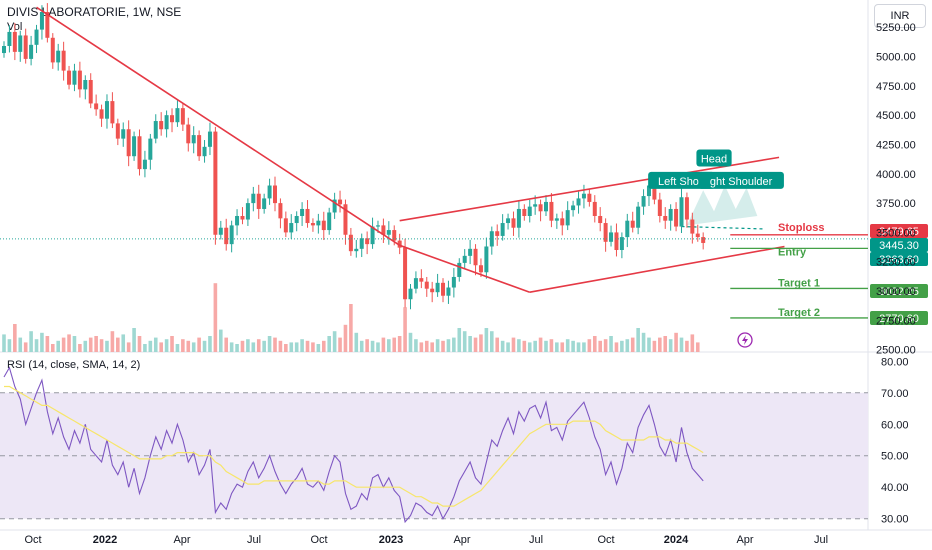 This screenshot has height=550, width=932. Describe the element at coordinates (896, 58) in the screenshot. I see `price-tick-label: 5000.00` at that location.